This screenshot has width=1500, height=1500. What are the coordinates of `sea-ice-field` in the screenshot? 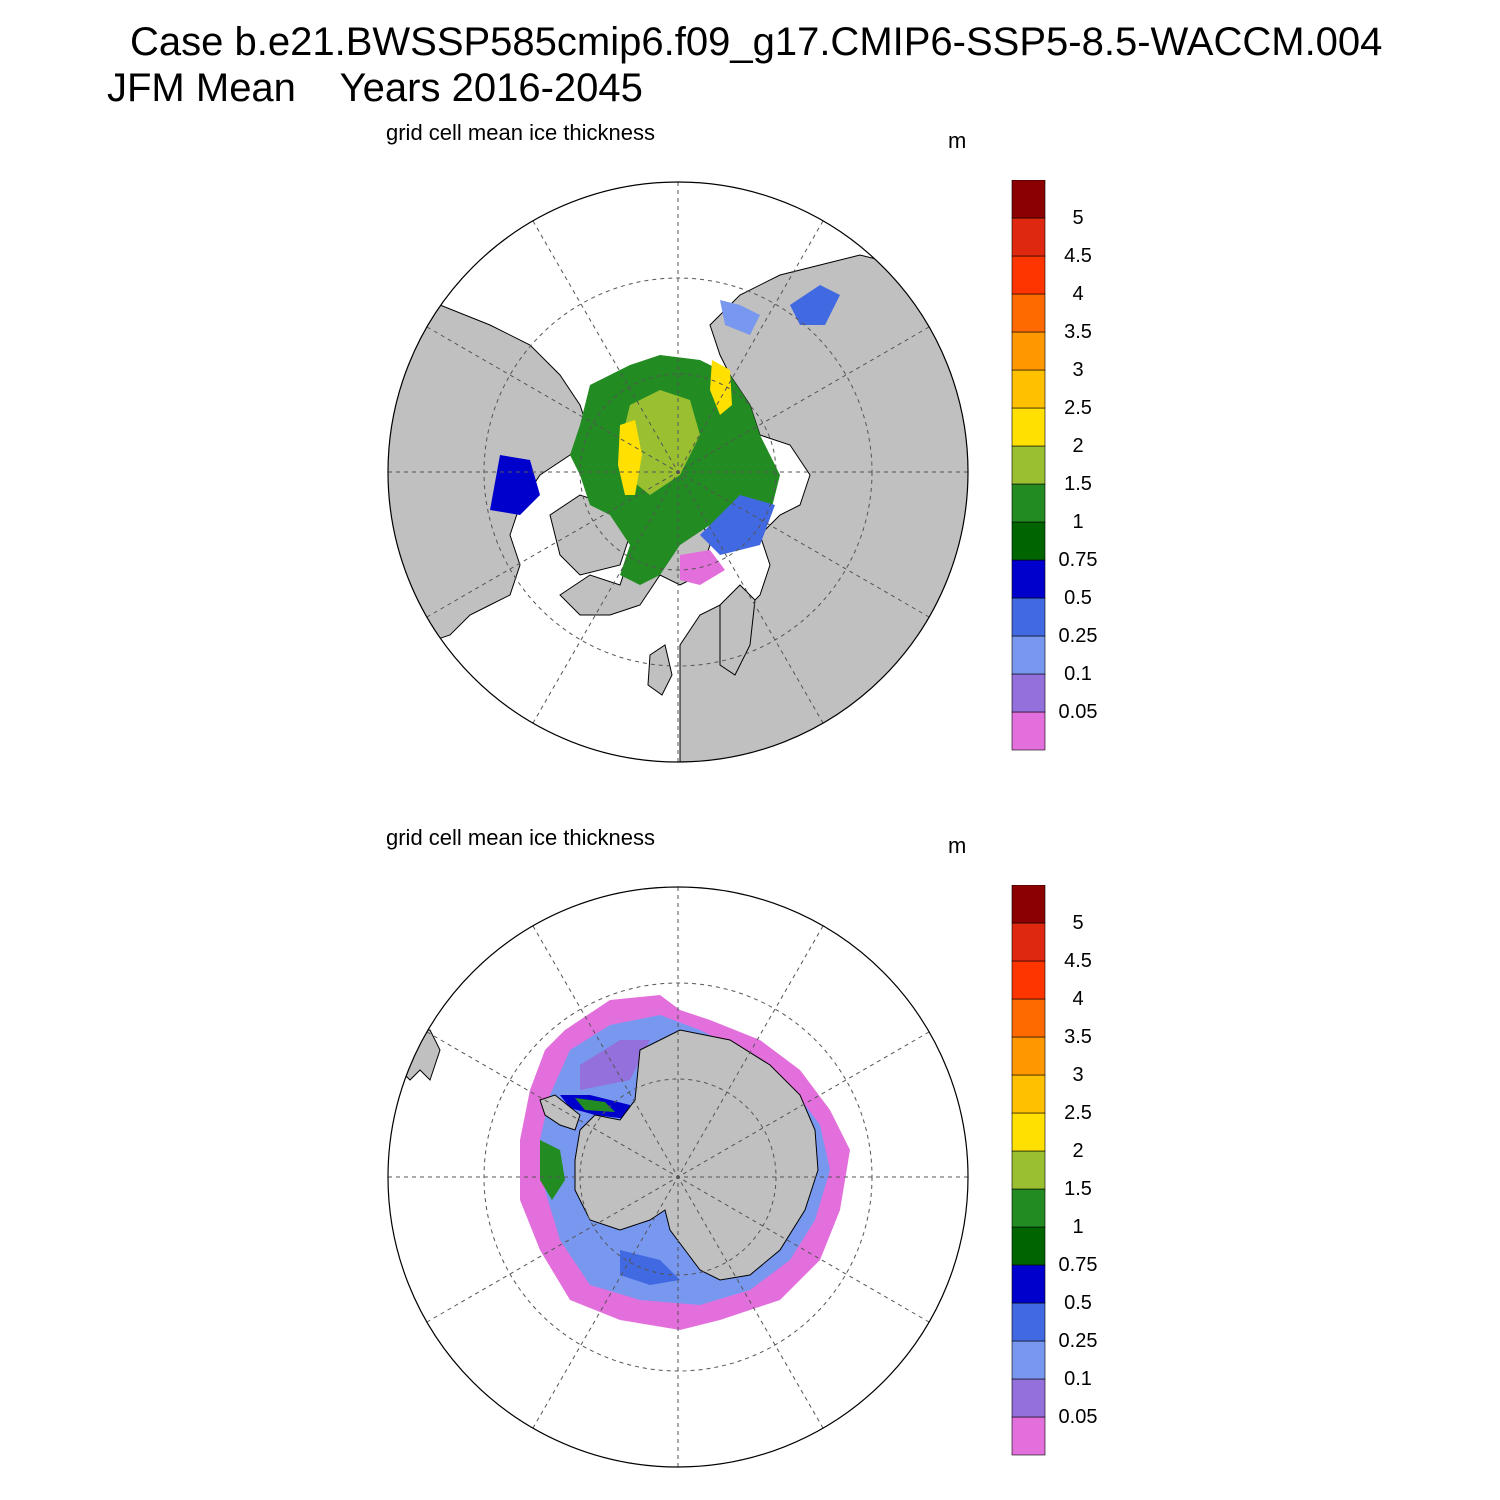 It's located at (665, 435).